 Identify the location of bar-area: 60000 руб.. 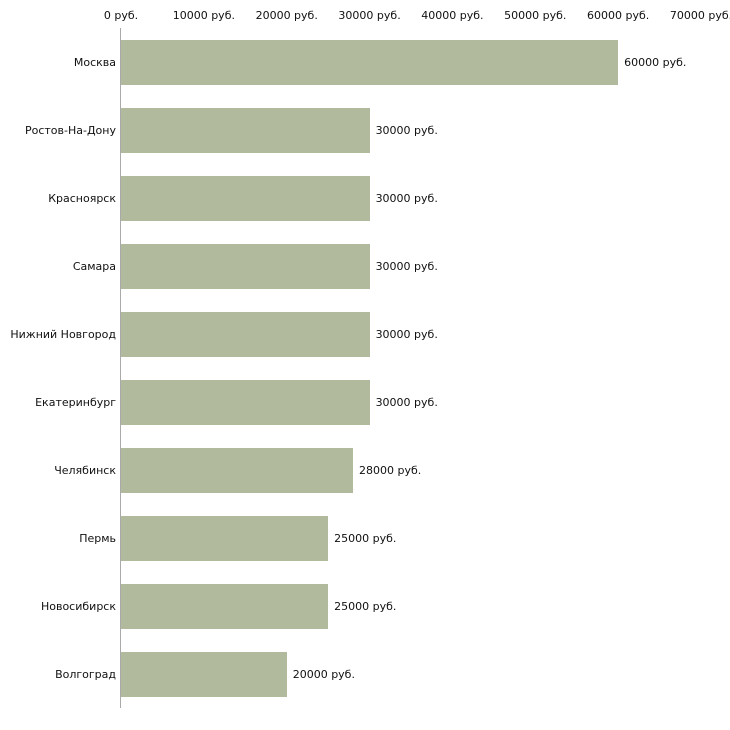
(425, 62).